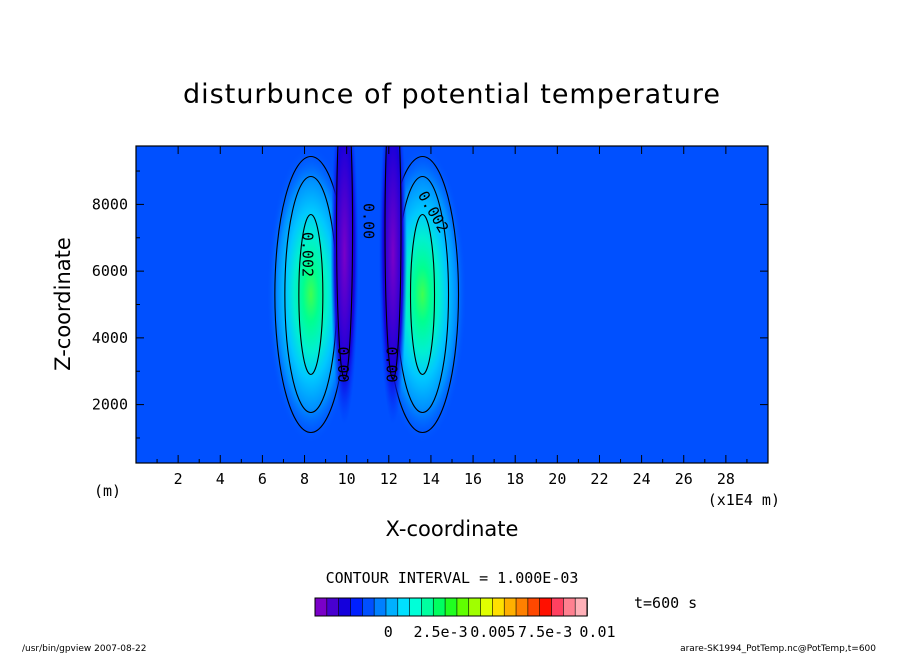 This screenshot has width=904, height=654. I want to click on x-tick-label-6: 6, so click(262, 479).